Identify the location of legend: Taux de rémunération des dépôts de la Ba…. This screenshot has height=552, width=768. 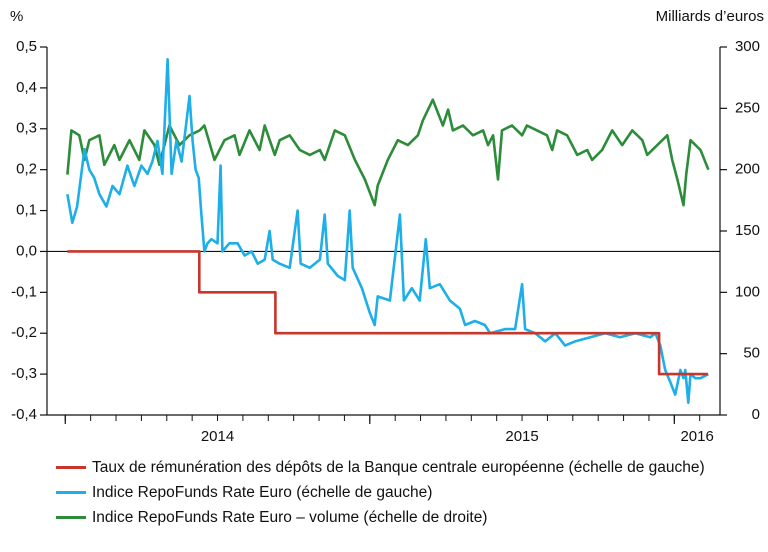
(396, 493).